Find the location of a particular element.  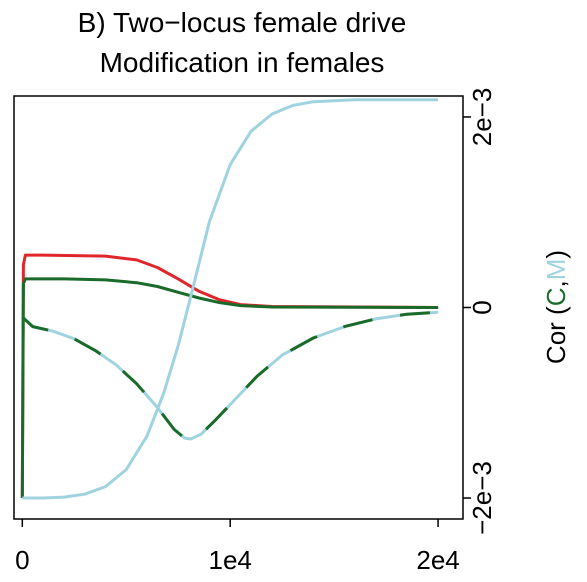

x-axis: 0 1e4 2e4 is located at coordinates (237, 547).